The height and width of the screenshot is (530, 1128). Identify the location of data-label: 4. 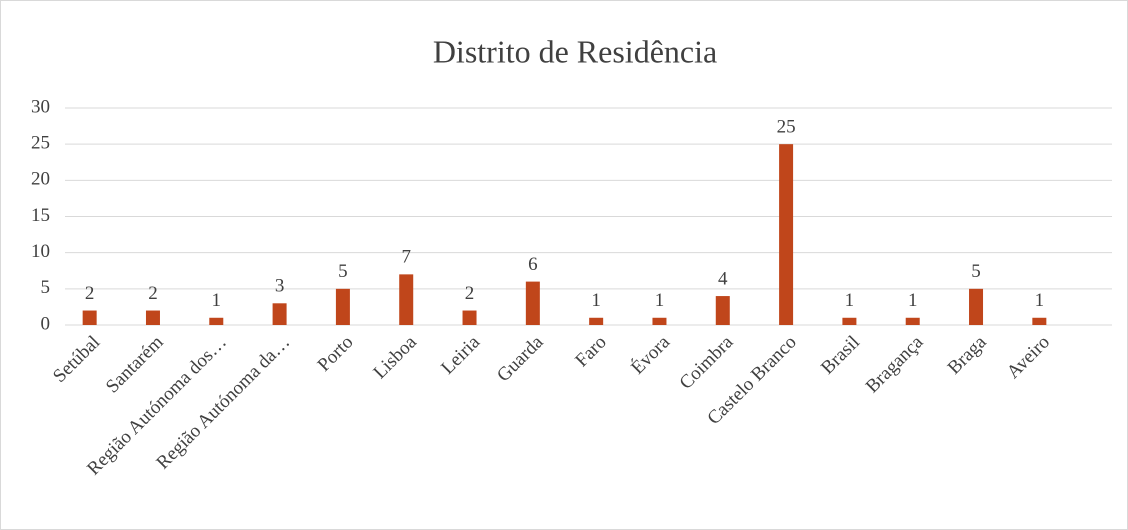
(723, 278).